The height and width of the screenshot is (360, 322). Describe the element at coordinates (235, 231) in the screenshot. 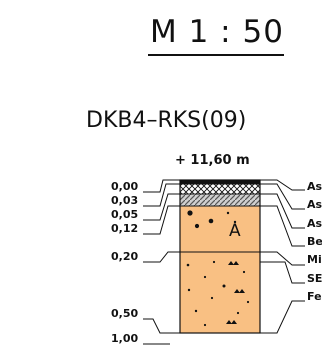

I see `layer-symbol-a: A` at that location.